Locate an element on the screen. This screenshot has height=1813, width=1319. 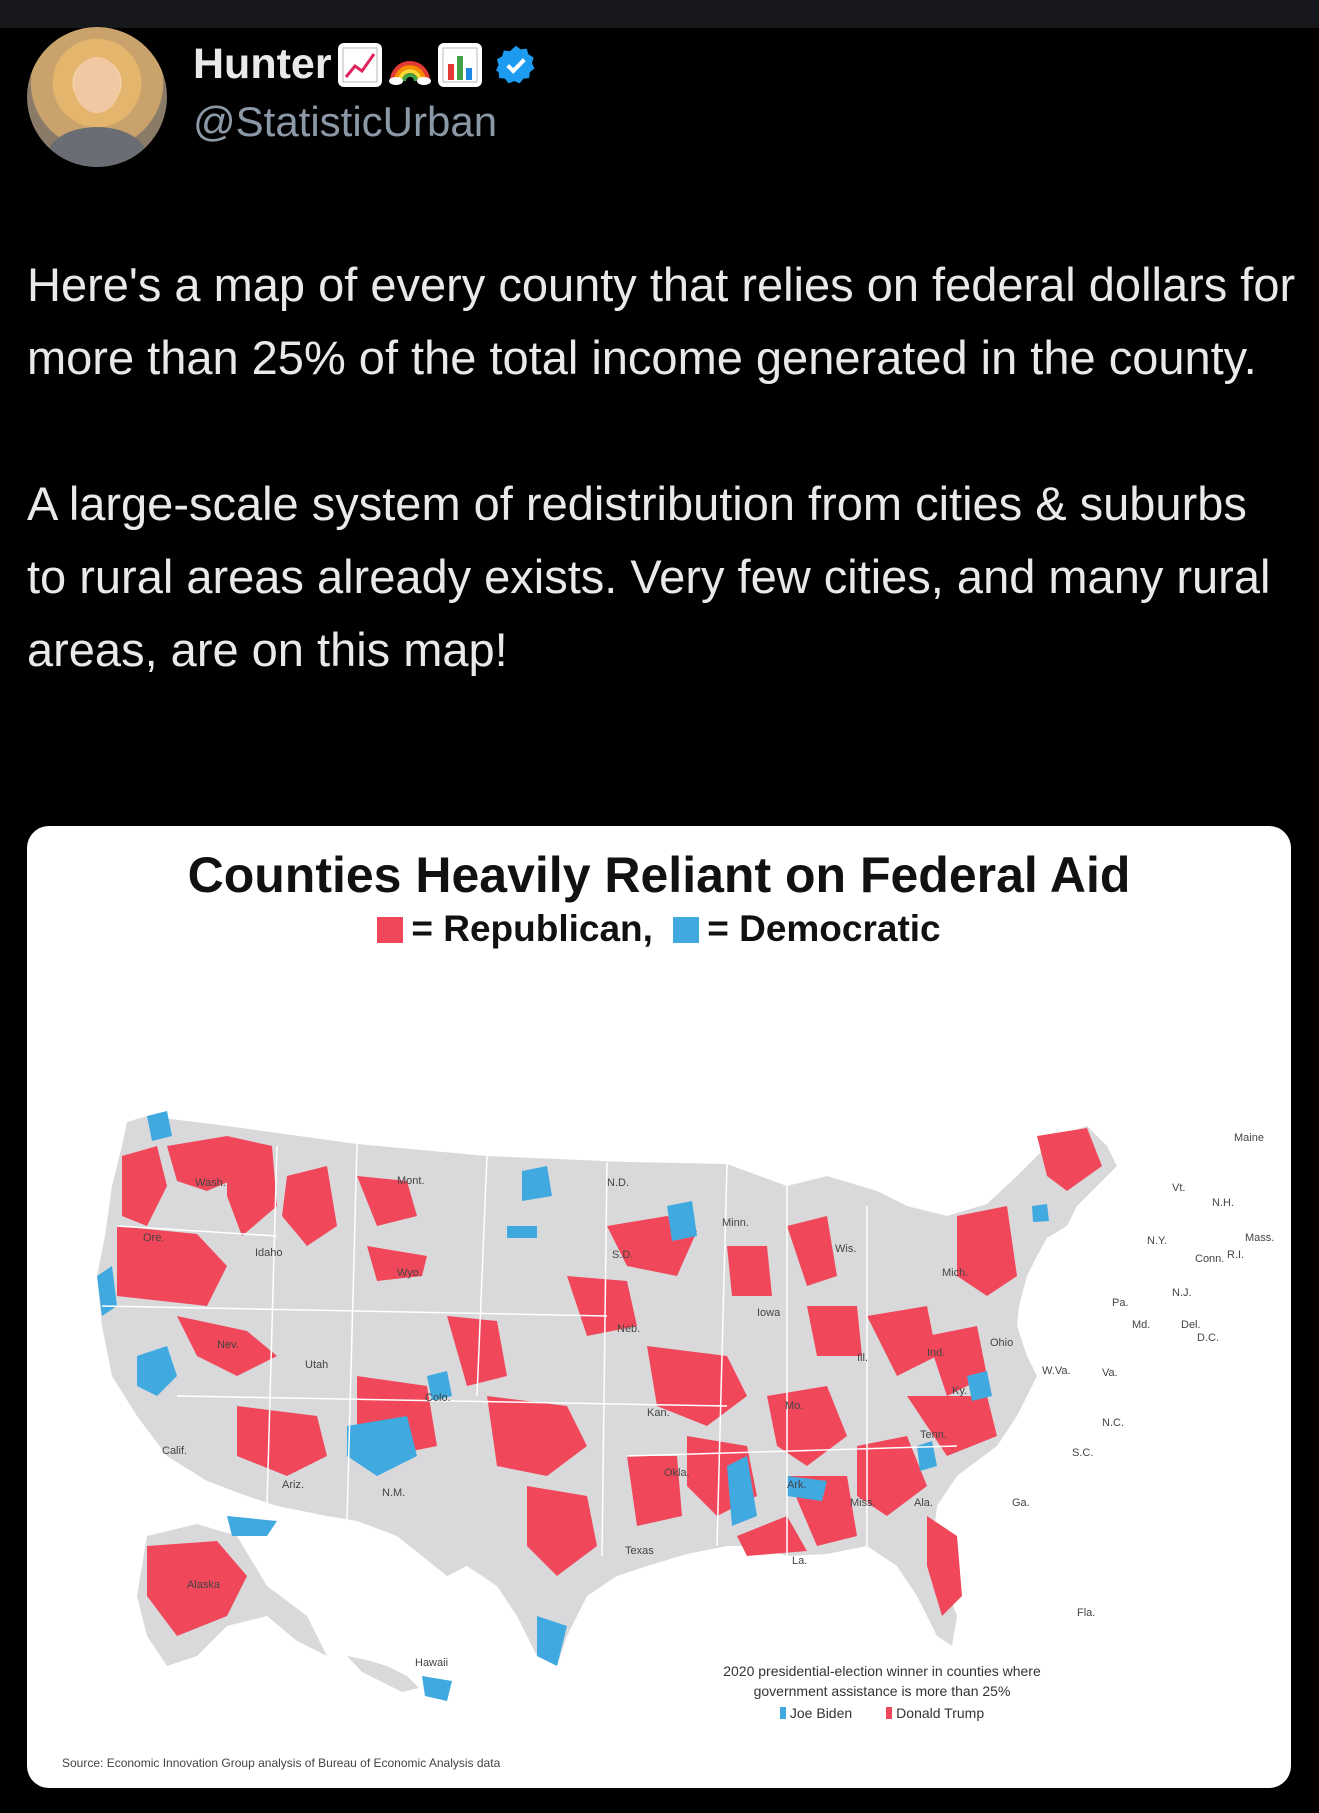
map-title: Counties Heavily Reliant on Federal Aid is located at coordinates (659, 875).